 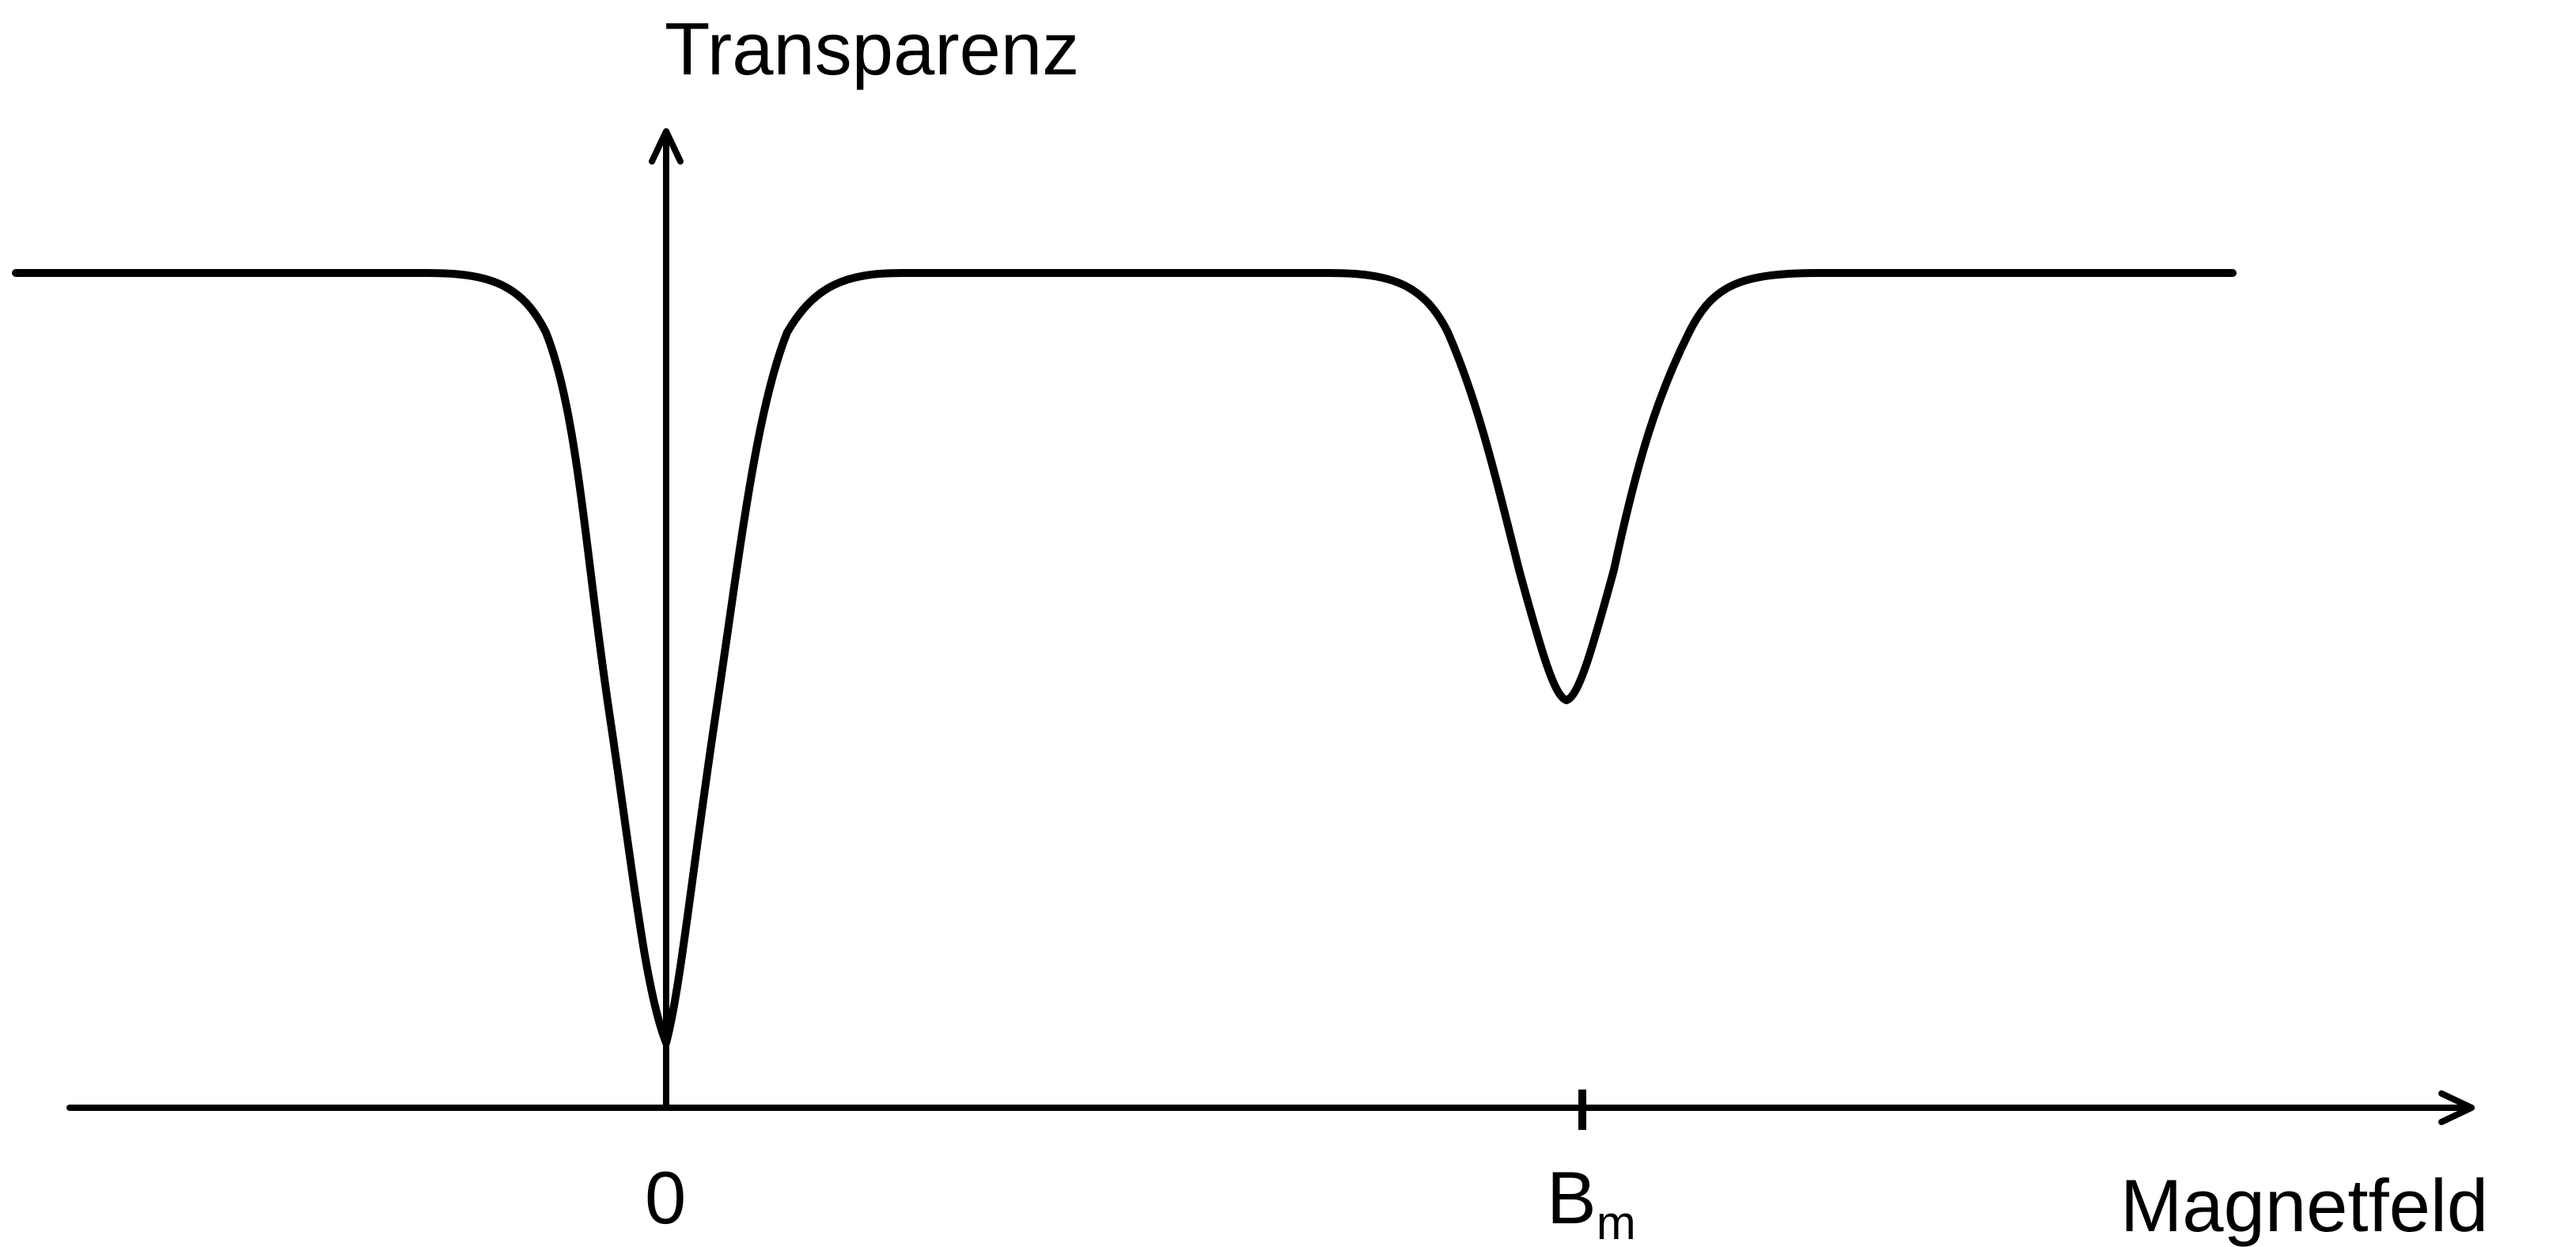 I want to click on bm-tick-label: Bm, so click(x=1591, y=1201).